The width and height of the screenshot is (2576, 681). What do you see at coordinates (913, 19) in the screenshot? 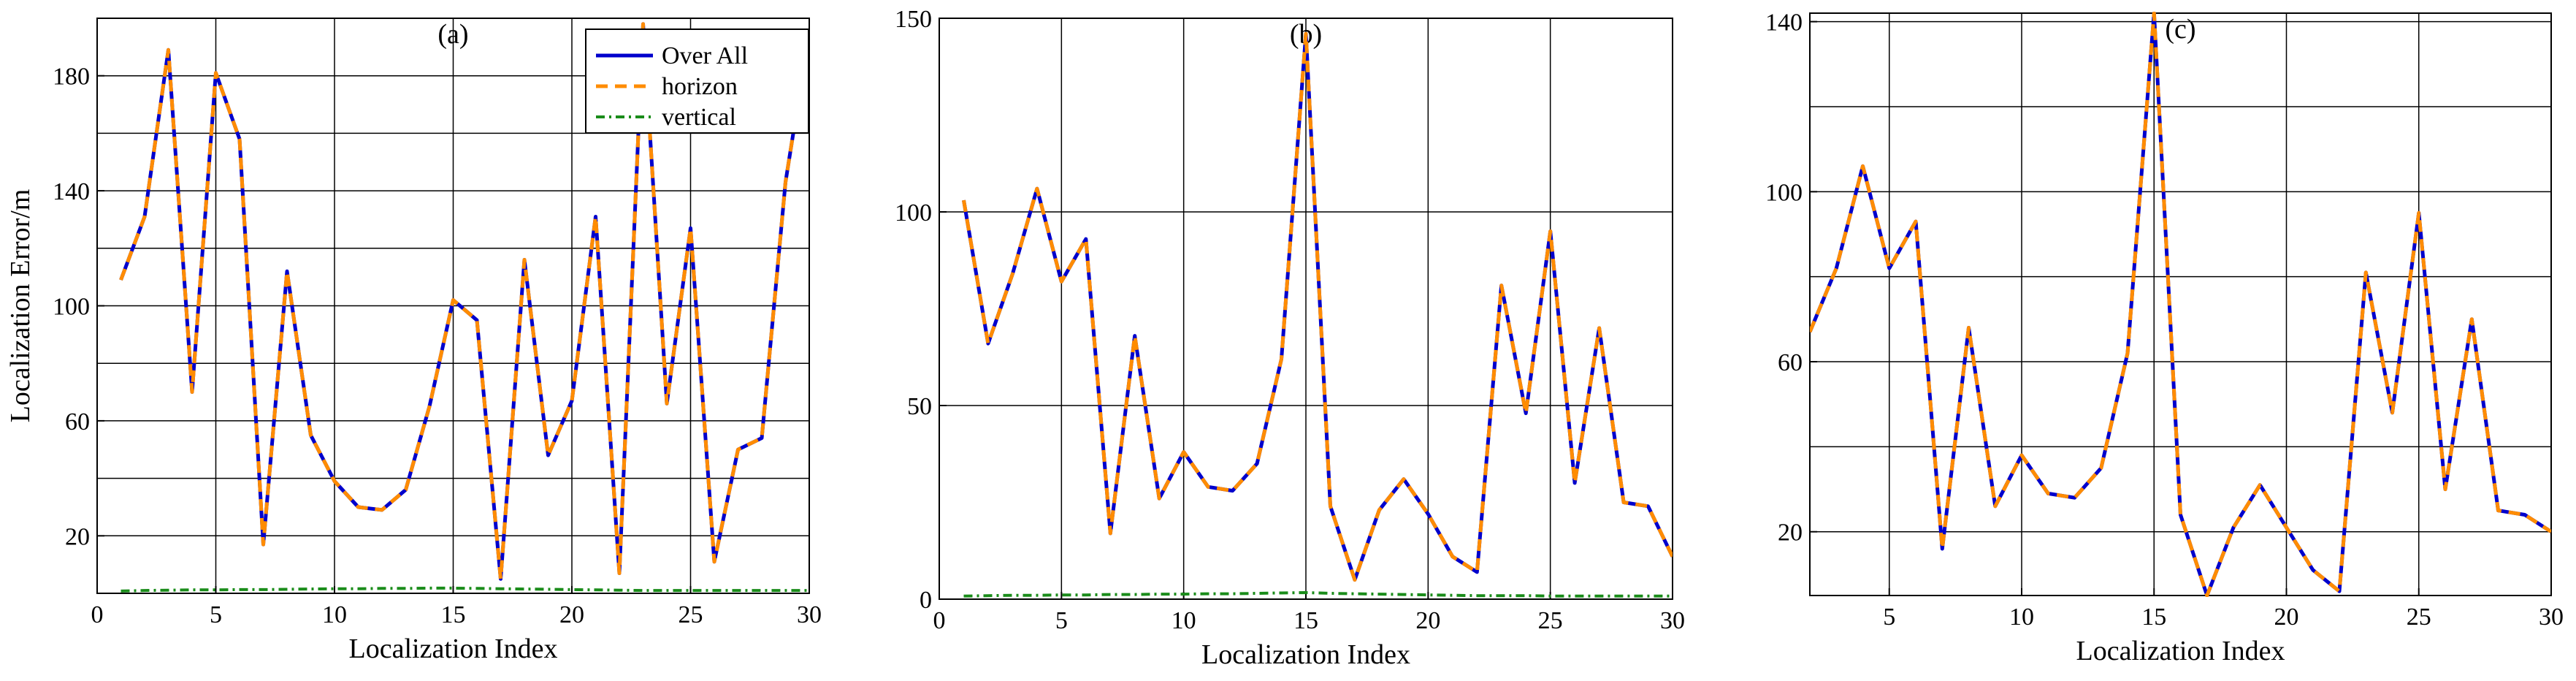
I see `y-tick-label: 150` at bounding box center [913, 19].